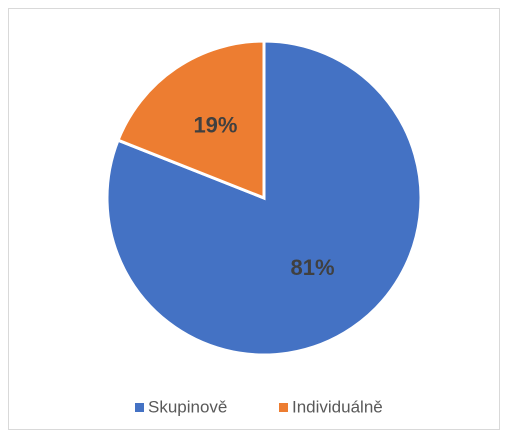 The width and height of the screenshot is (509, 439). What do you see at coordinates (187, 406) in the screenshot?
I see `legend-label: Skupinově` at bounding box center [187, 406].